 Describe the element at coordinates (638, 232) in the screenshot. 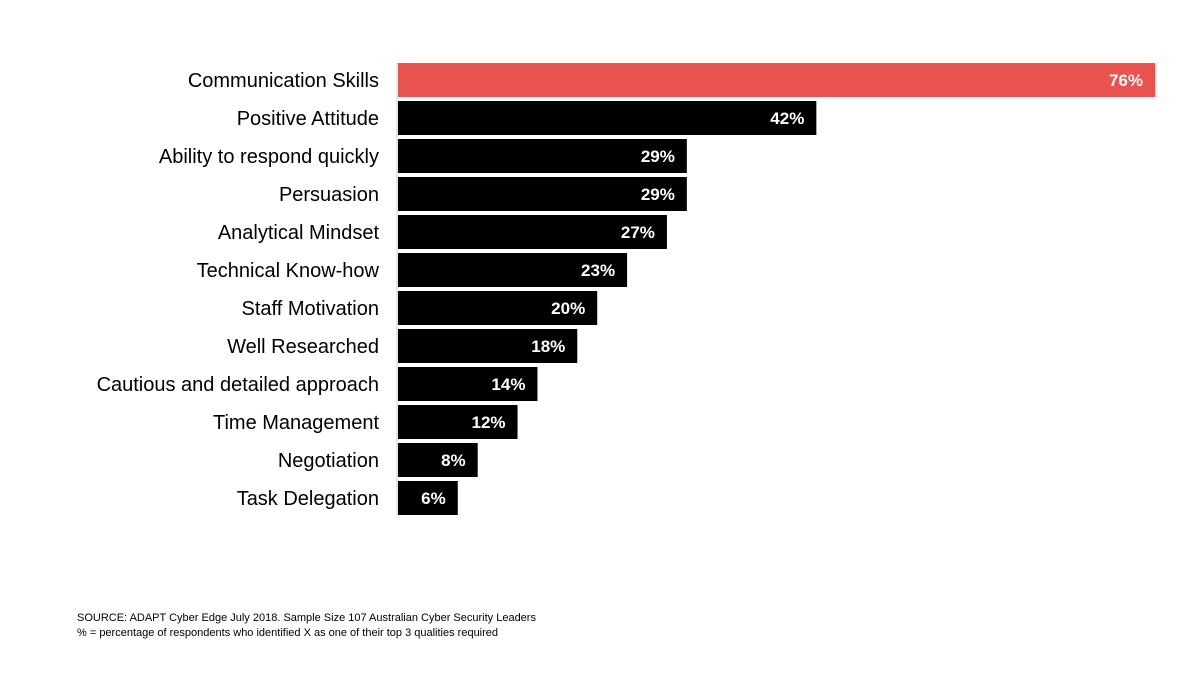

I see `data-label: 27%` at that location.